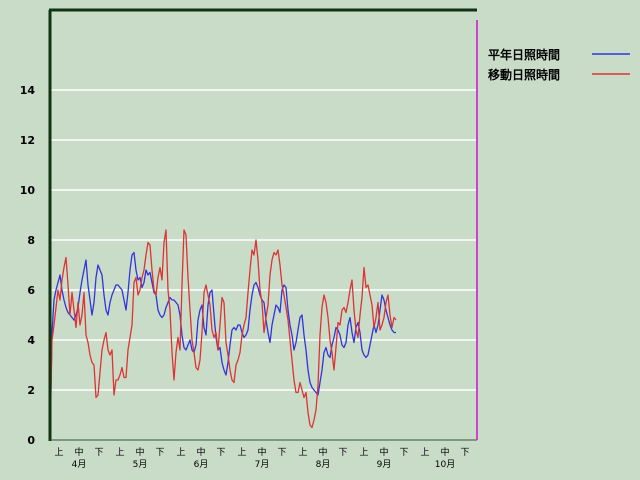  I want to click on y-tick-label: 10, so click(28, 190).